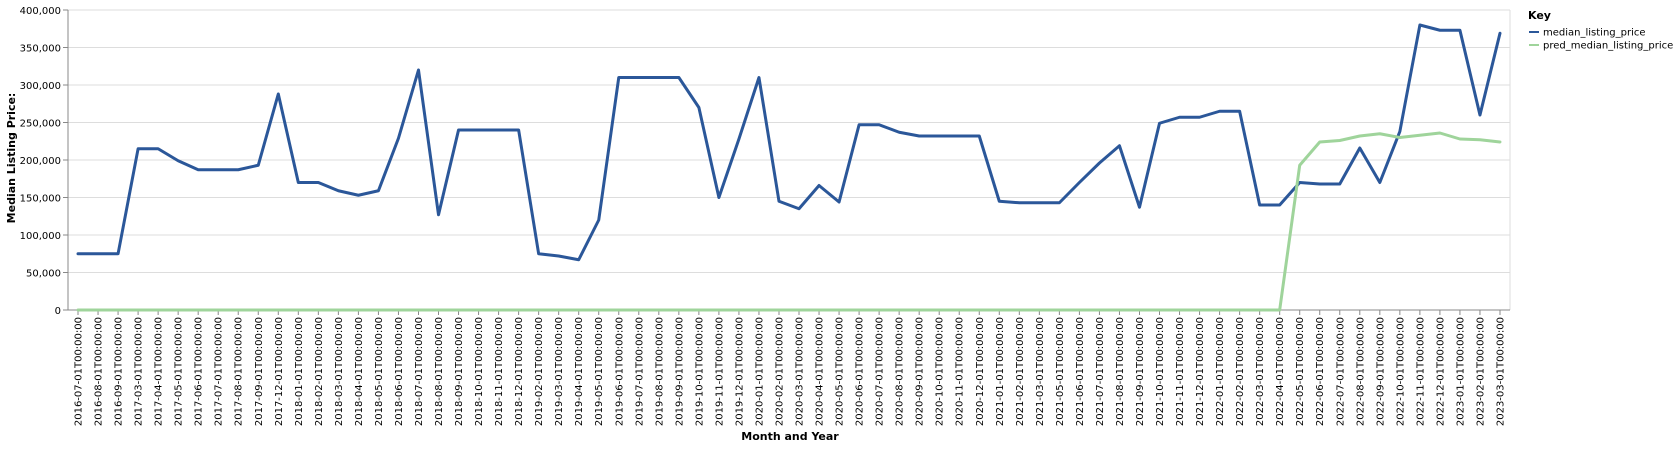  I want to click on x-tick-label: 2020-07-01T00:00:00, so click(880, 371).